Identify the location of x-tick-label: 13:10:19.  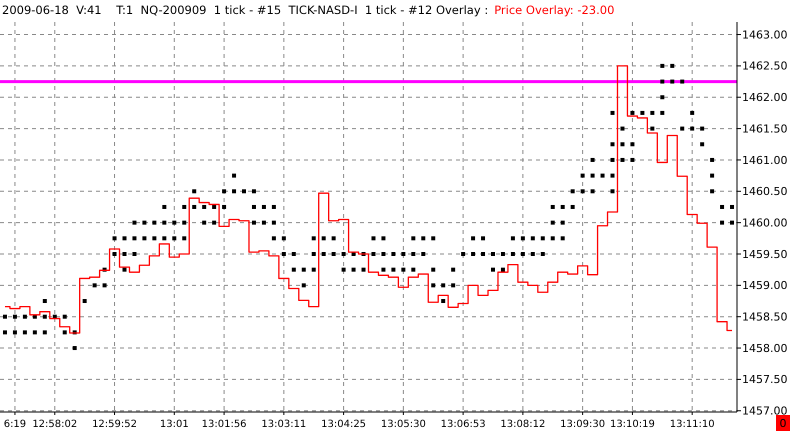
(632, 424).